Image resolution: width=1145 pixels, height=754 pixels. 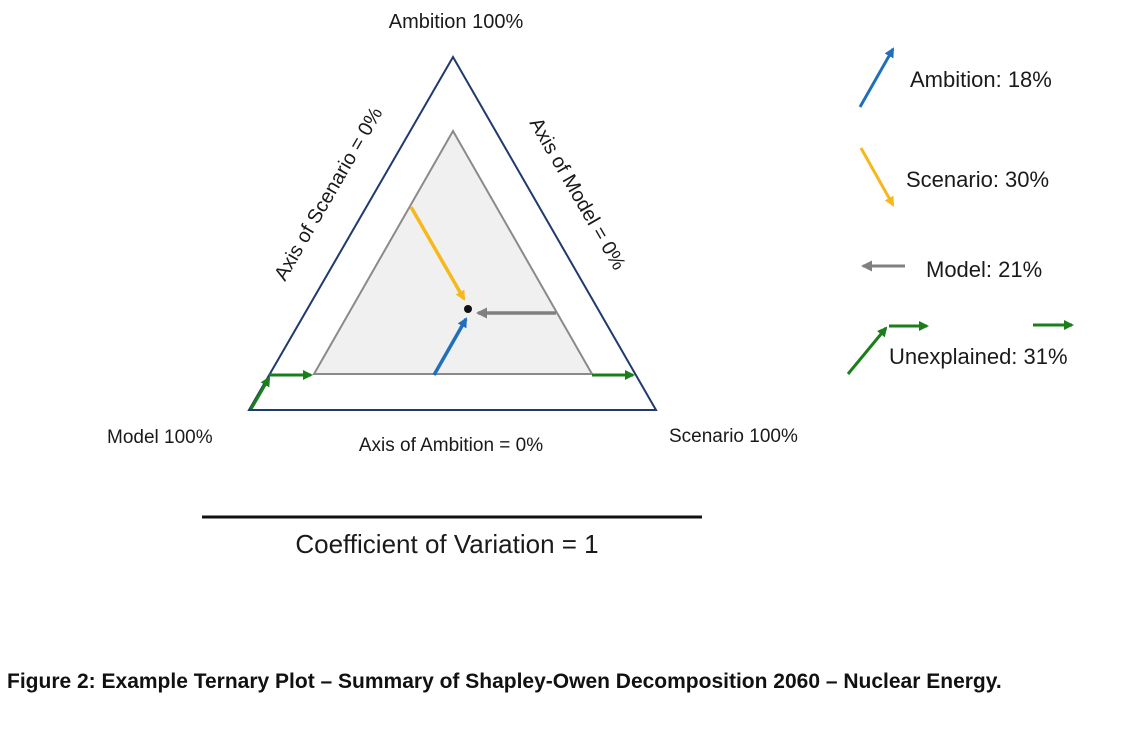 What do you see at coordinates (446, 544) in the screenshot?
I see `subtitle: Coefficient of Variation = 1` at bounding box center [446, 544].